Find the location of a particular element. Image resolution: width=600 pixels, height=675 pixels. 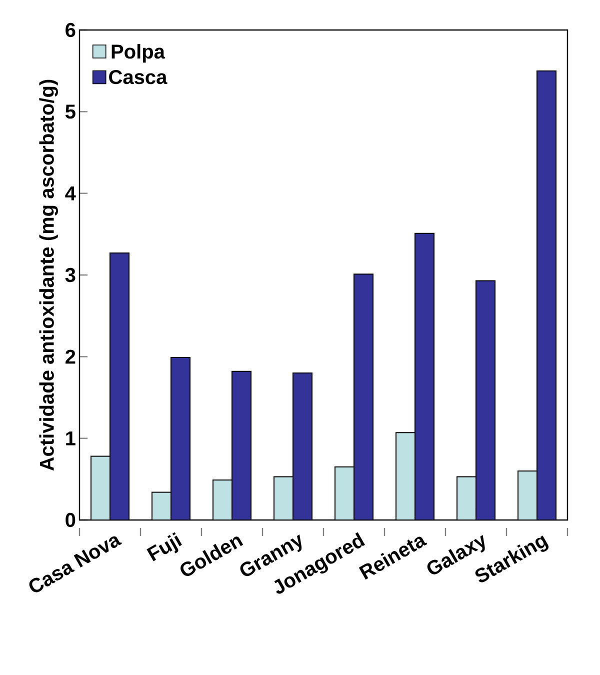

legend-label: Casca is located at coordinates (138, 77).